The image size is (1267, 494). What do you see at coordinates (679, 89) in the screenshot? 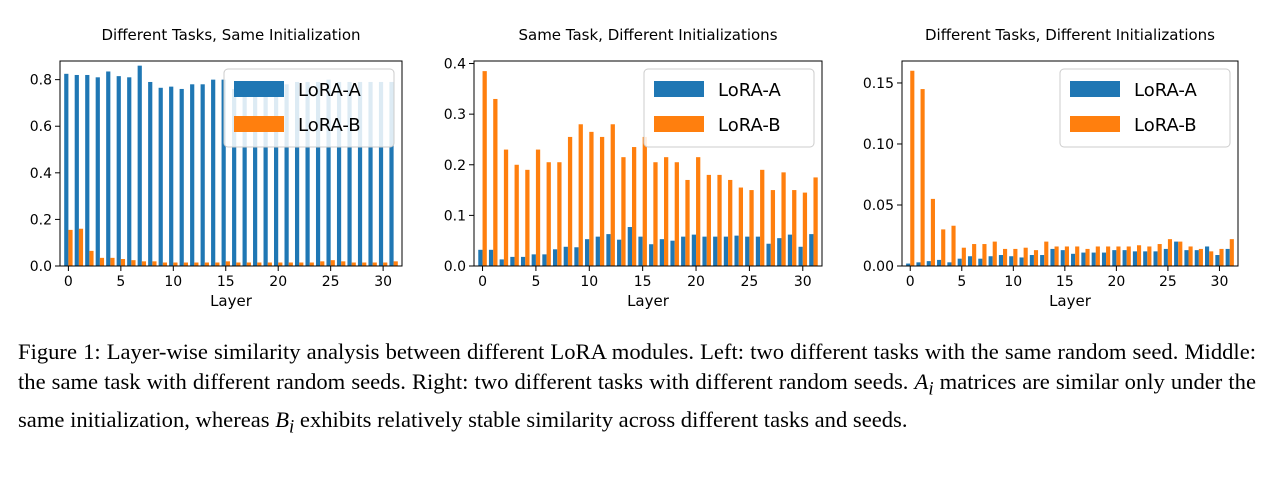
I see `legend-swatch-lora-a` at bounding box center [679, 89].